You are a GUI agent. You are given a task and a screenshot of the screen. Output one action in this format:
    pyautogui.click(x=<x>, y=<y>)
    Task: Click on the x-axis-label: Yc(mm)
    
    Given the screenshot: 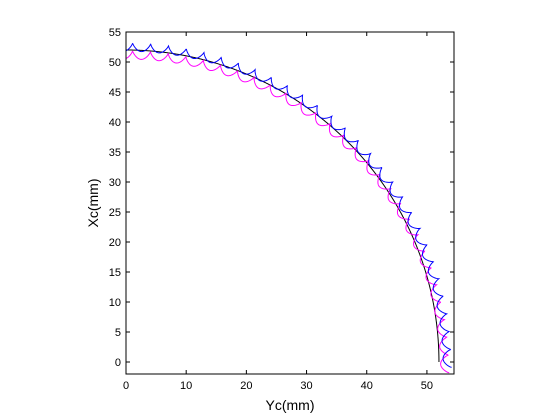 What is the action you would take?
    pyautogui.click(x=290, y=405)
    